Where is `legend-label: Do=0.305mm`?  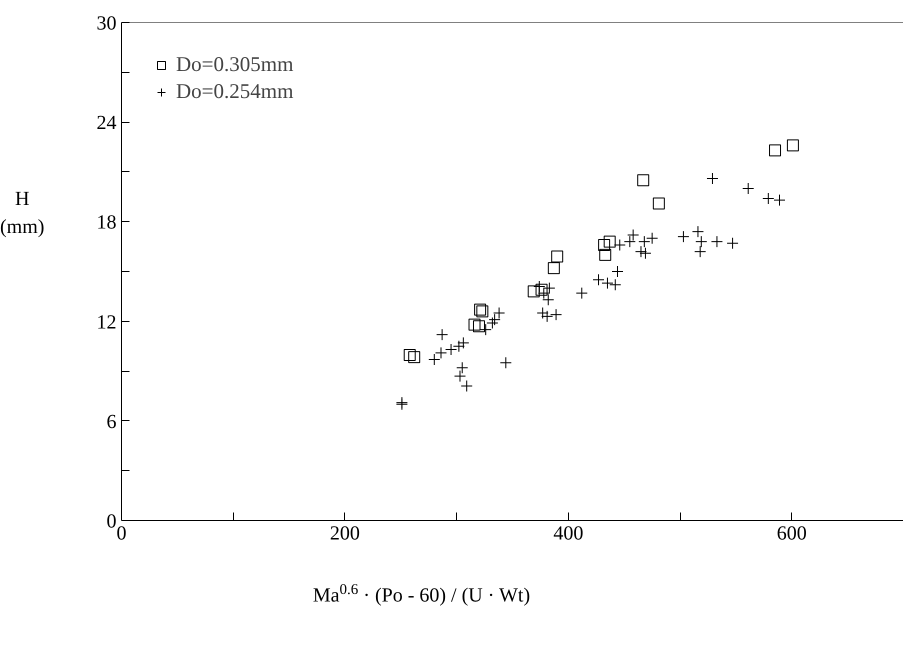
legend-label: Do=0.305mm is located at coordinates (235, 64).